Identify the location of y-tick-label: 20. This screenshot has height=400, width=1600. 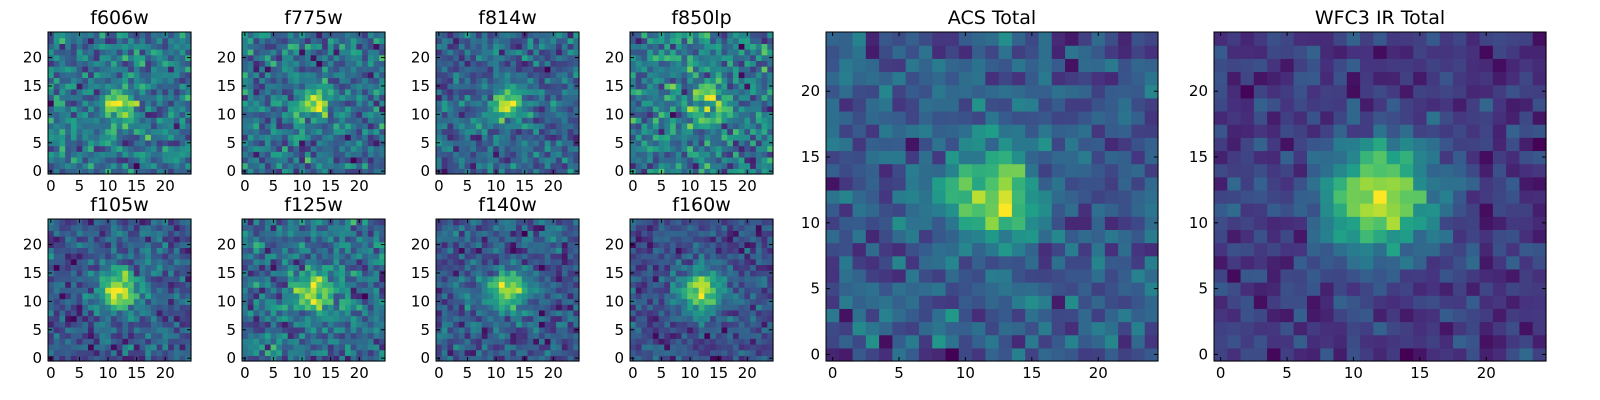
(226, 245).